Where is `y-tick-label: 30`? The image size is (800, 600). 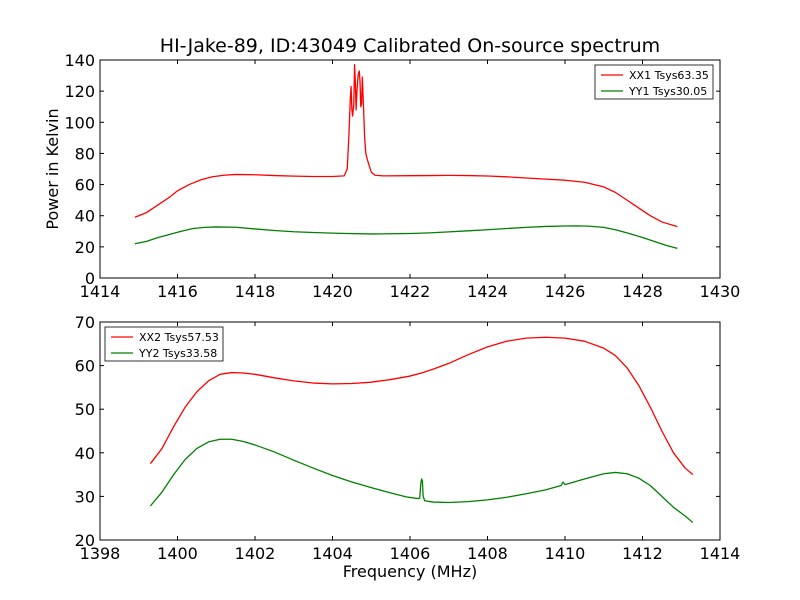
y-tick-label: 30 is located at coordinates (85, 496).